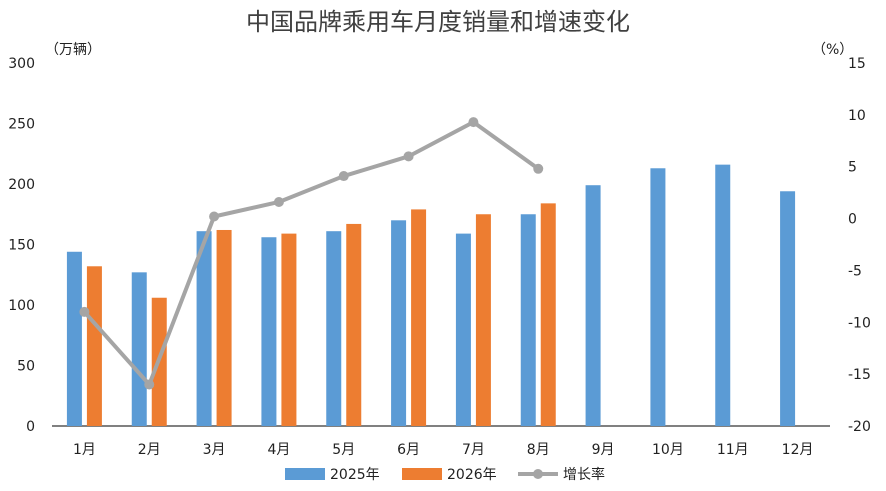 The width and height of the screenshot is (886, 491). Describe the element at coordinates (859, 245) in the screenshot. I see `right-tick-labels: -20 -15 -10 -5 0 5 10 15` at that location.